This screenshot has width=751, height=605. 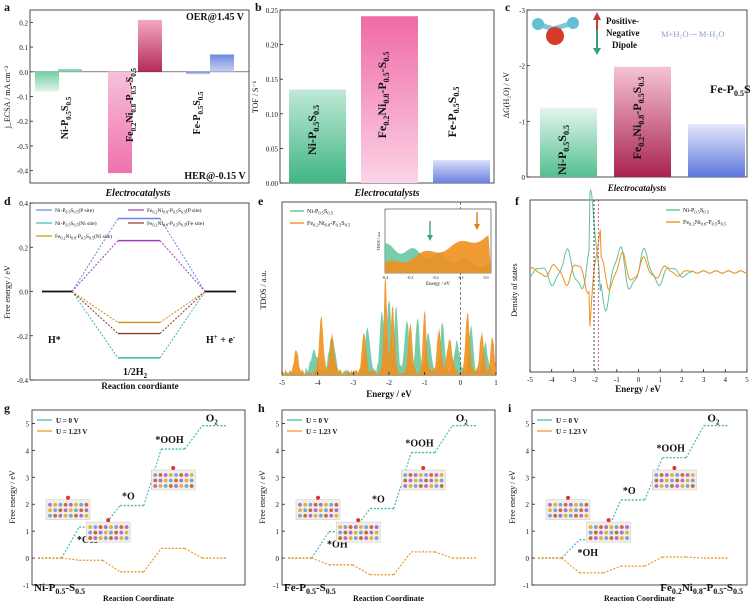 I want to click on y-tick-label: 4, so click(x=528, y=451).